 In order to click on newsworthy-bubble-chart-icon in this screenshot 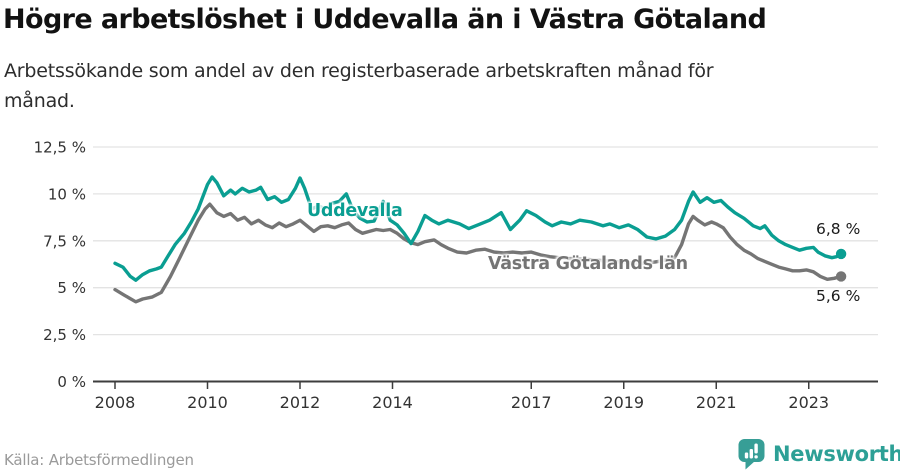, I will do `click(751, 454)`.